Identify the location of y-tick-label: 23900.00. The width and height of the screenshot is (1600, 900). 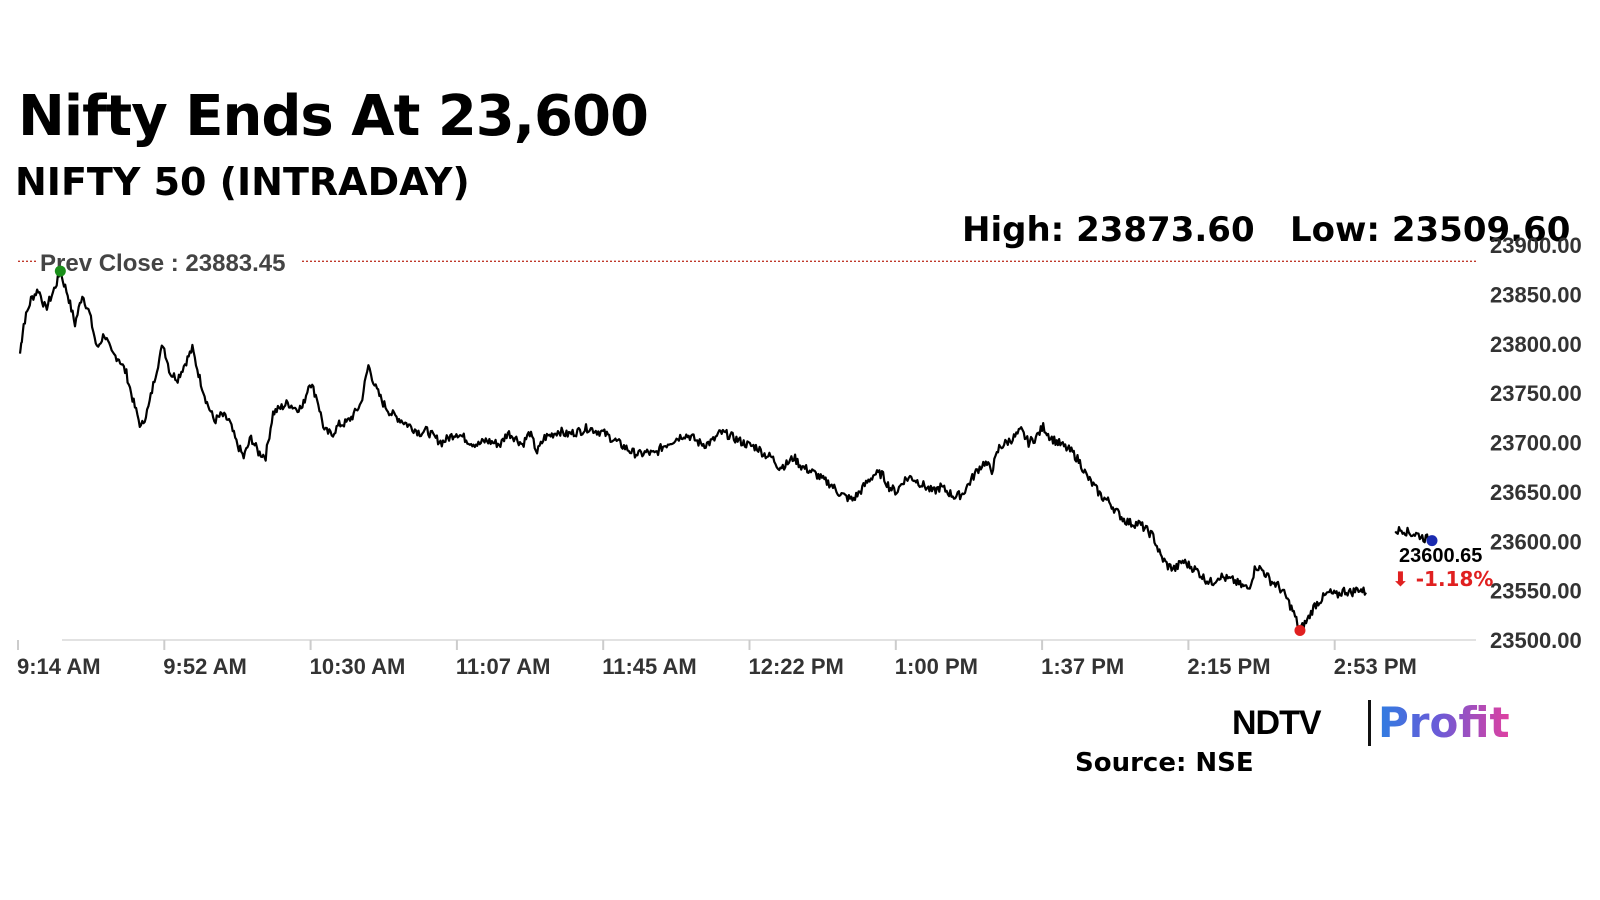
(1536, 245).